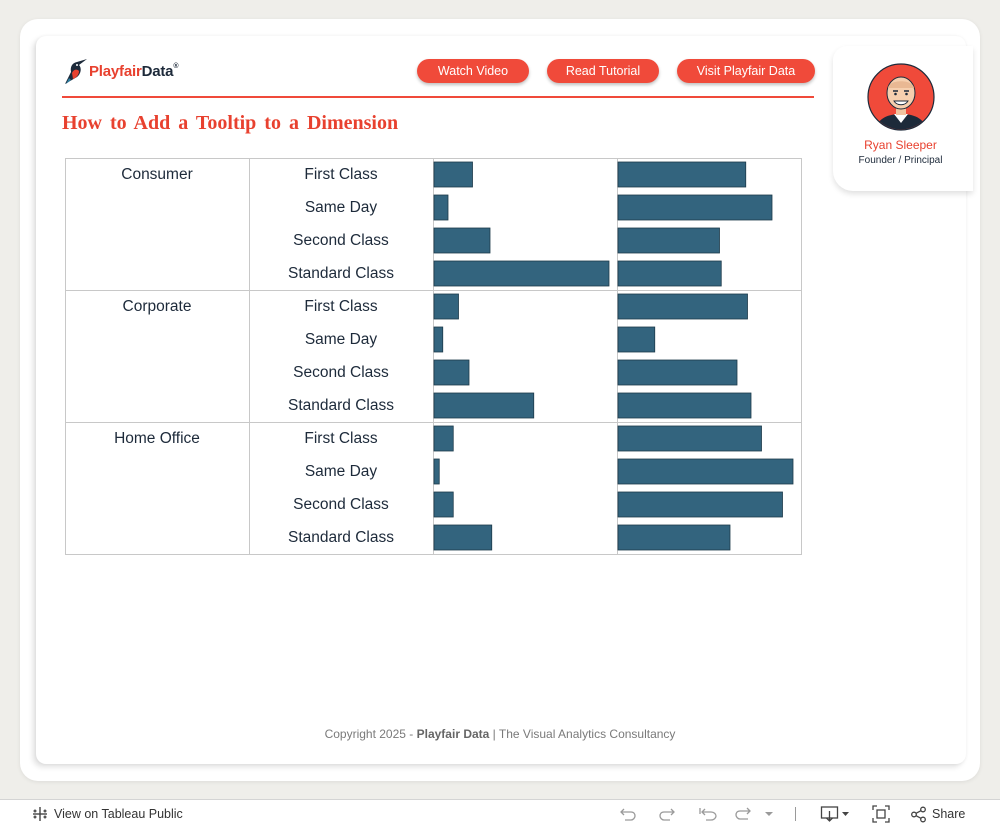 The width and height of the screenshot is (1000, 827). What do you see at coordinates (157, 306) in the screenshot?
I see `segment-label: Corporate` at bounding box center [157, 306].